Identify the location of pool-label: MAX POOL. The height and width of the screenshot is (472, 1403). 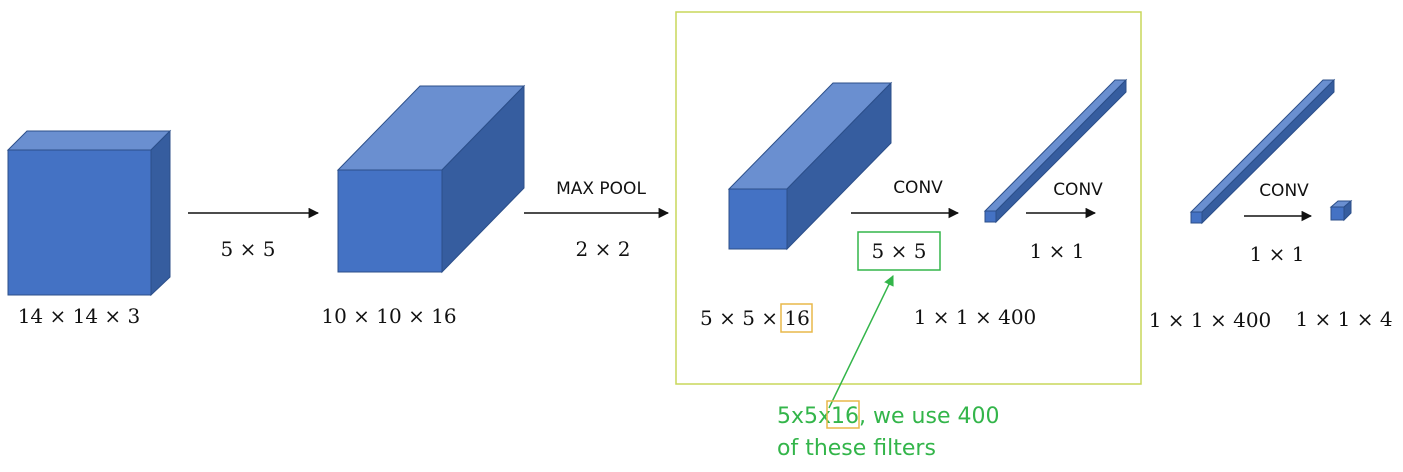
(601, 189).